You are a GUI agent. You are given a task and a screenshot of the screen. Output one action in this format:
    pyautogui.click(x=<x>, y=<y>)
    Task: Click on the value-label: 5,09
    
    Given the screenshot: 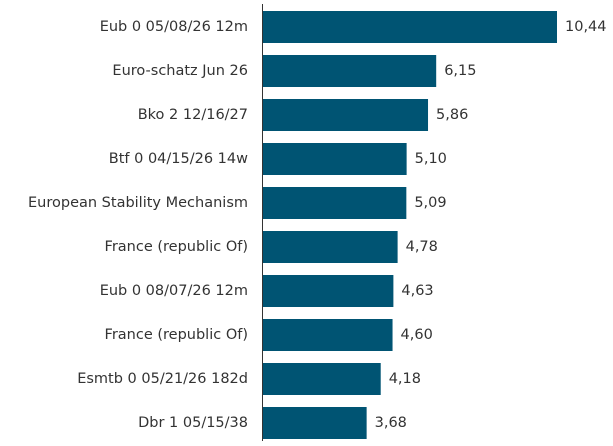 What is the action you would take?
    pyautogui.click(x=430, y=203)
    